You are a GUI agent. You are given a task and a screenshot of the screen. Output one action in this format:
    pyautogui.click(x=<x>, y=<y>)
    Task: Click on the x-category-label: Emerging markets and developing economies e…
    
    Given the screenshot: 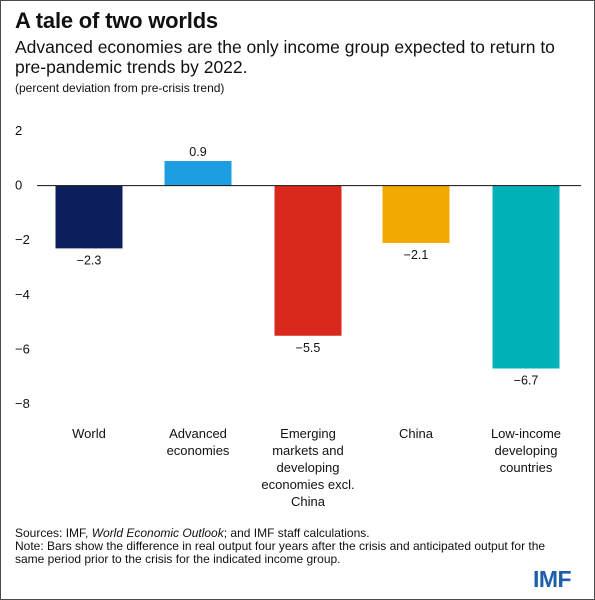 What is the action you would take?
    pyautogui.click(x=308, y=467)
    